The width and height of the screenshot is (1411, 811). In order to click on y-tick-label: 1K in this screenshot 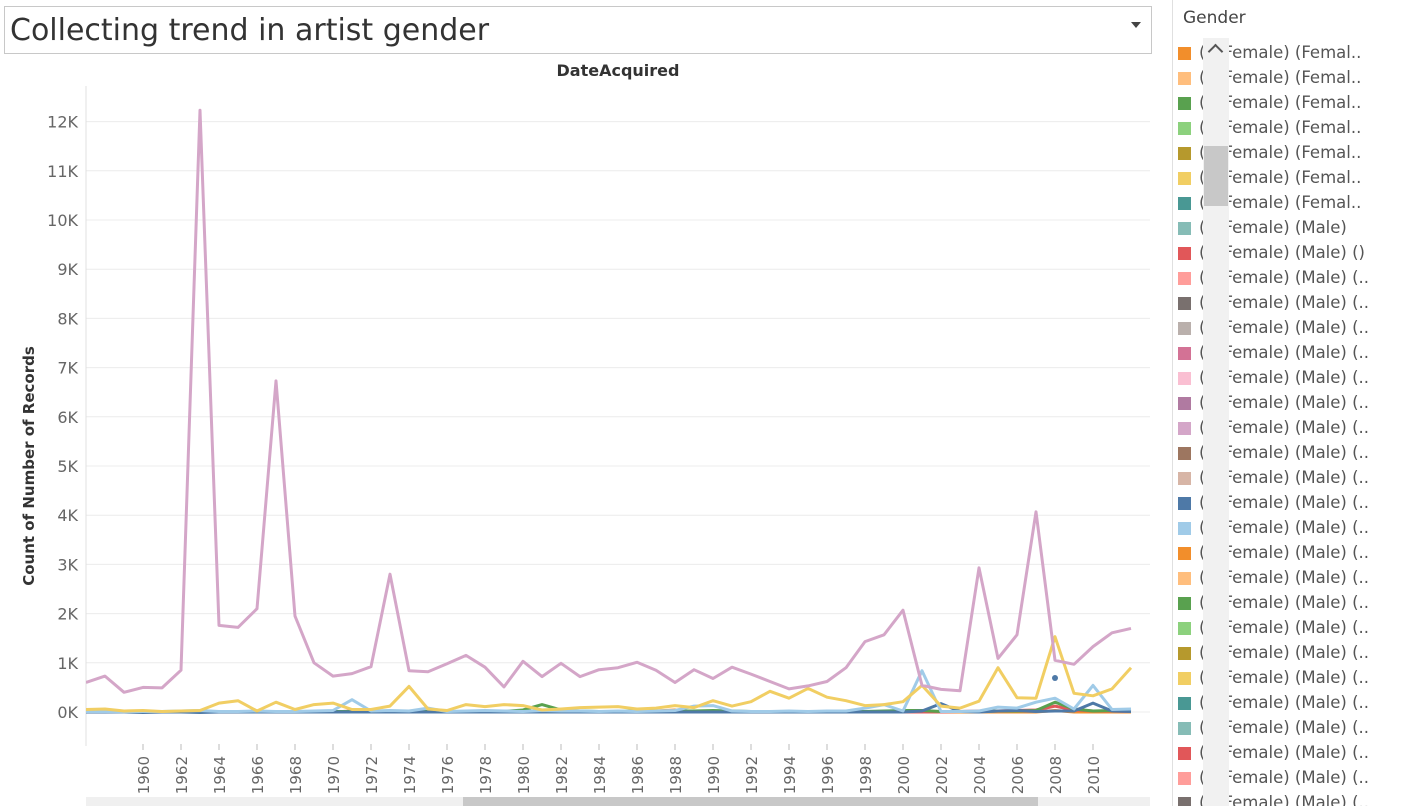, I will do `click(67, 663)`.